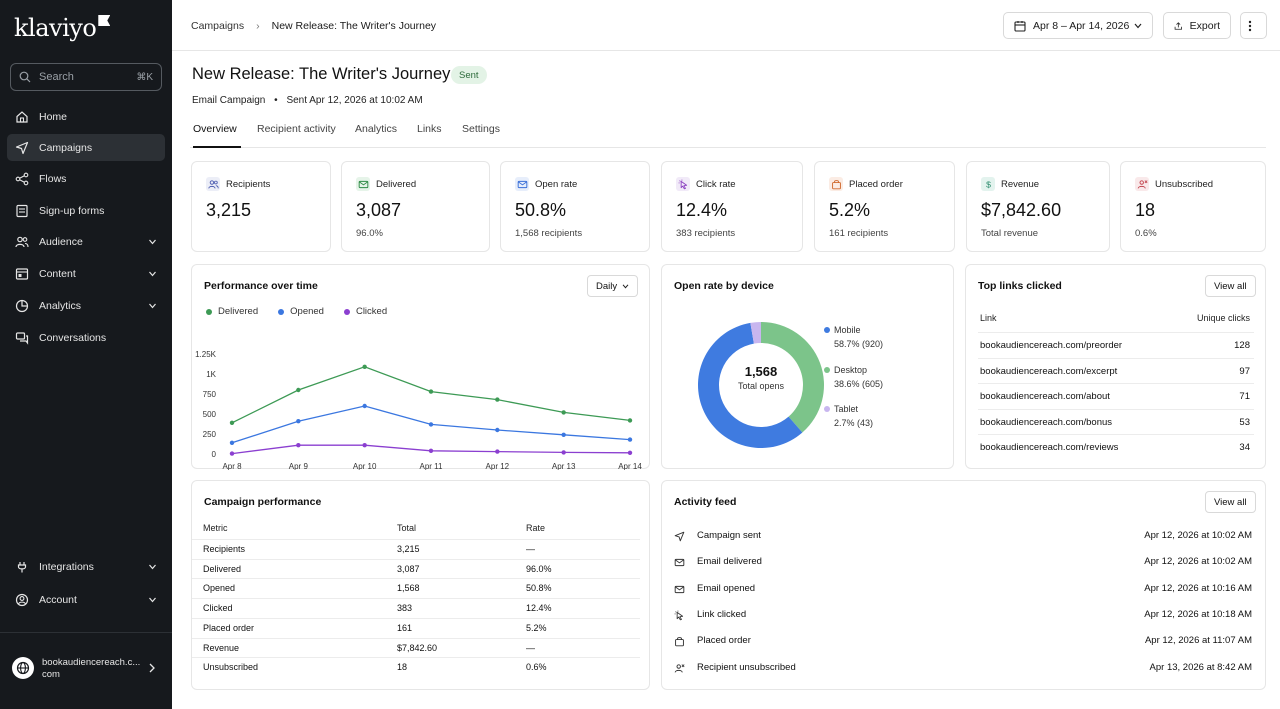 This screenshot has height=709, width=1280. What do you see at coordinates (1230, 286) in the screenshot?
I see `top-links-view-all-button: View all` at bounding box center [1230, 286].